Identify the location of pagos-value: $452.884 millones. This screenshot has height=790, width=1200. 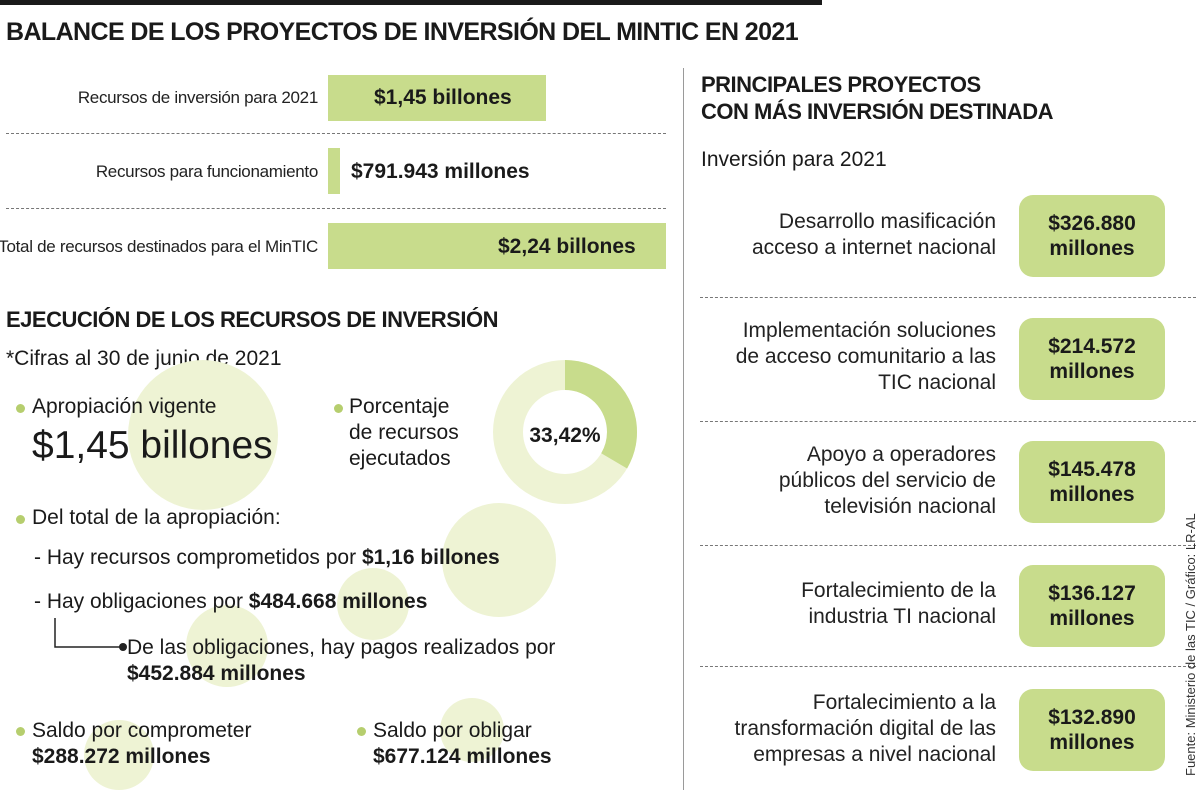
(216, 673).